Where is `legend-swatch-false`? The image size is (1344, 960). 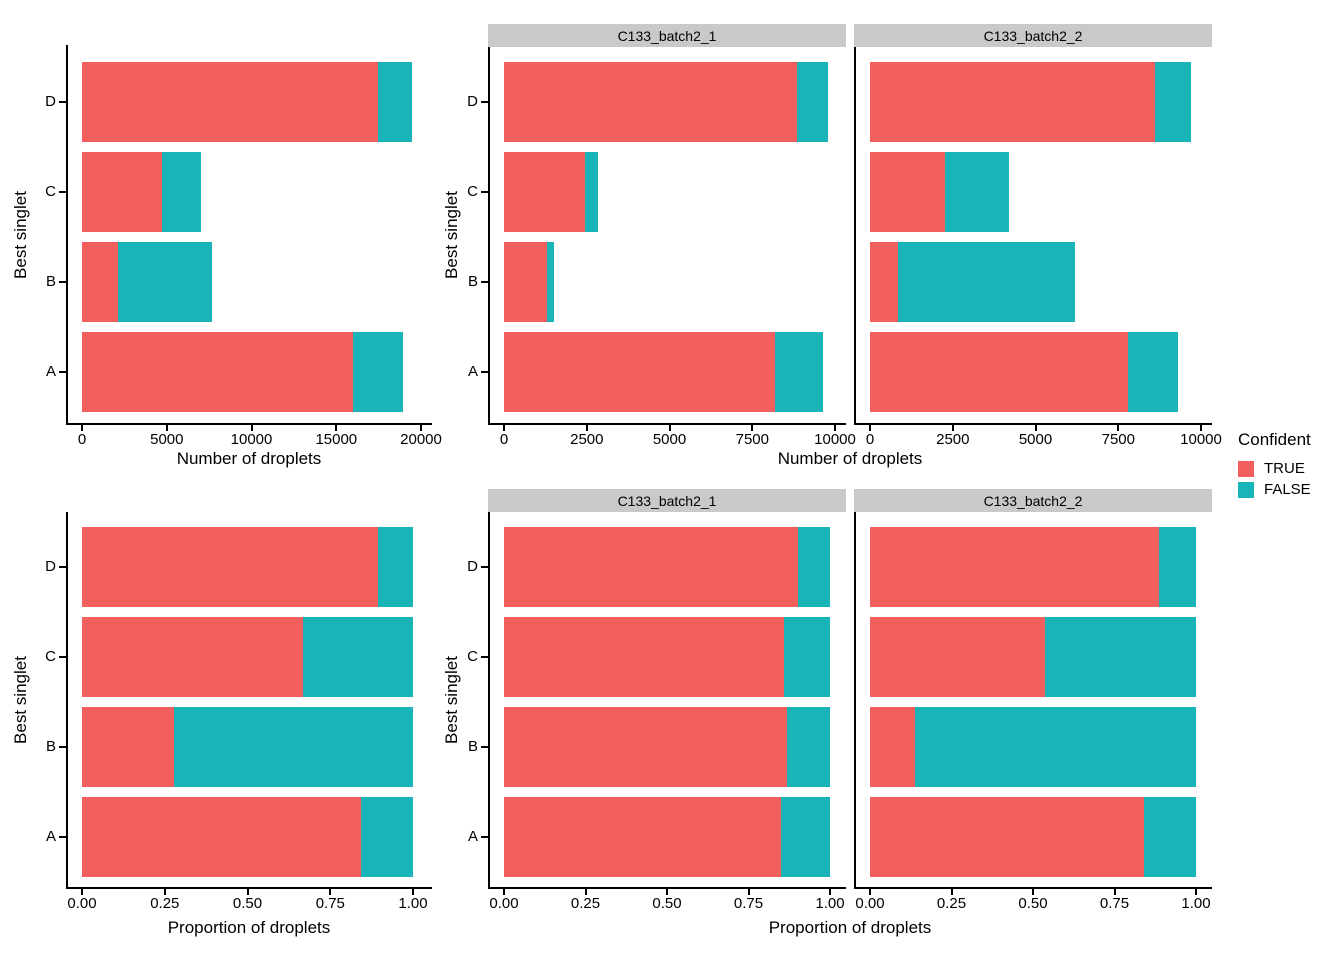
legend-swatch-false is located at coordinates (1246, 489).